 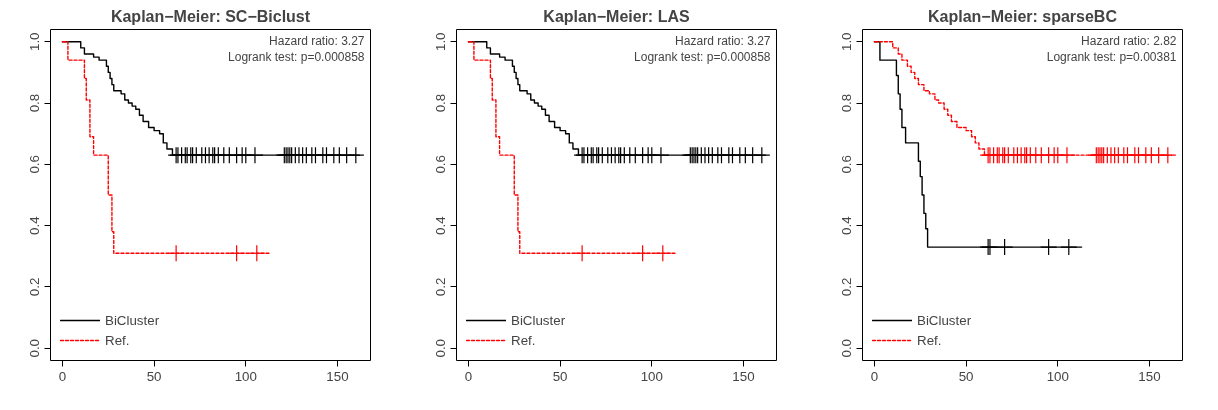 I want to click on chart-title: Kaplan−Meier: SC−Biclust, so click(x=210, y=16).